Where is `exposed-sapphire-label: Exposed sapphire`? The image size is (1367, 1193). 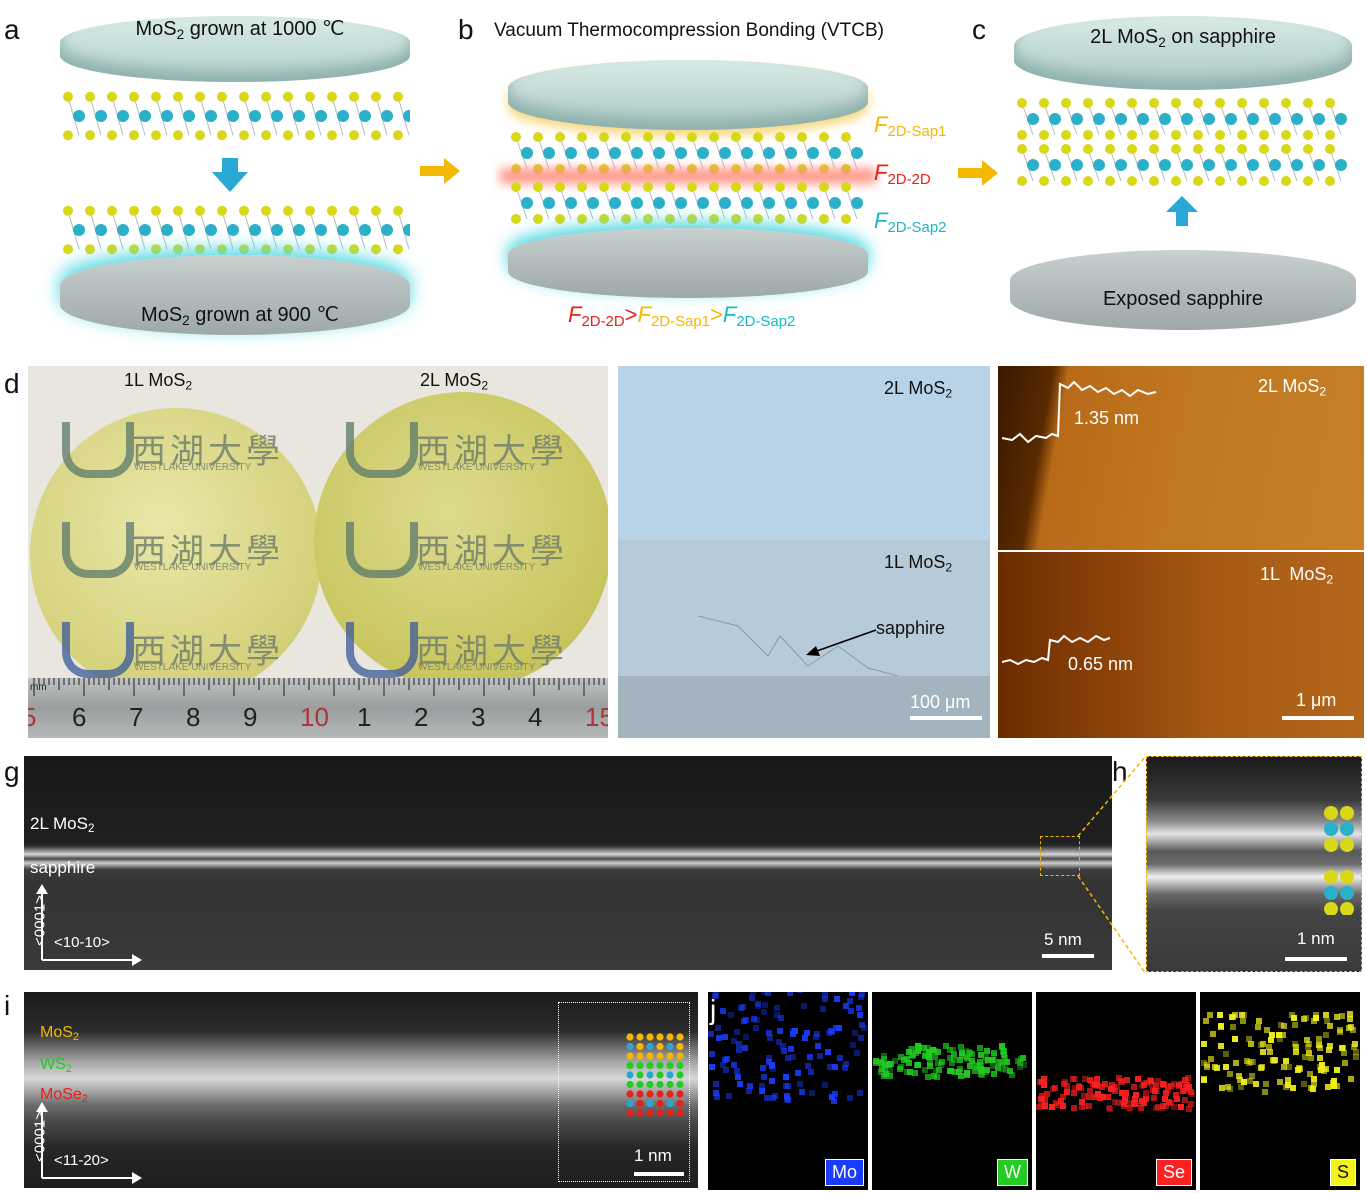
exposed-sapphire-label: Exposed sapphire is located at coordinates (1183, 299).